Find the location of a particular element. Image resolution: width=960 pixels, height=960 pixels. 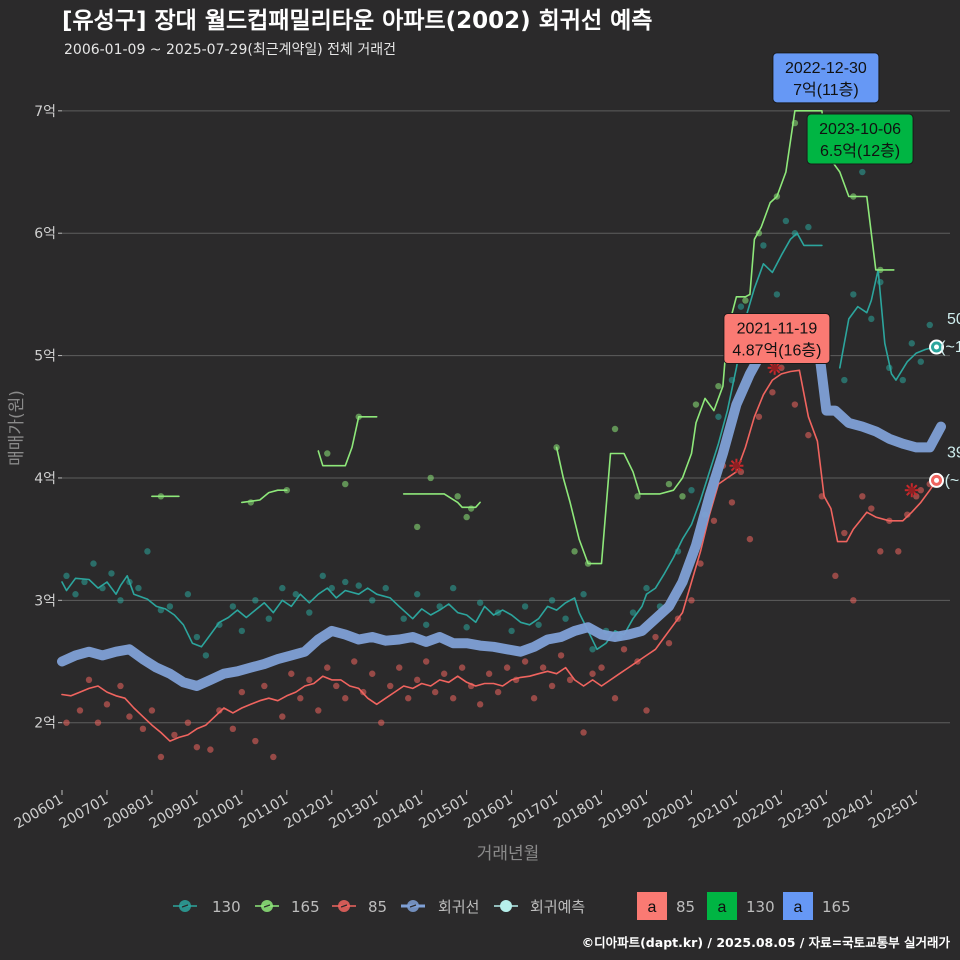

prediction-marker-core is located at coordinates (937, 347).